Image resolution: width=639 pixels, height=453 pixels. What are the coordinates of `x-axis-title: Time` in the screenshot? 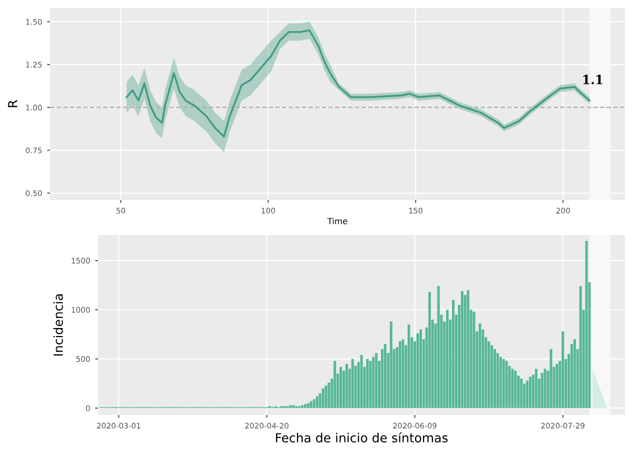 It's located at (337, 221).